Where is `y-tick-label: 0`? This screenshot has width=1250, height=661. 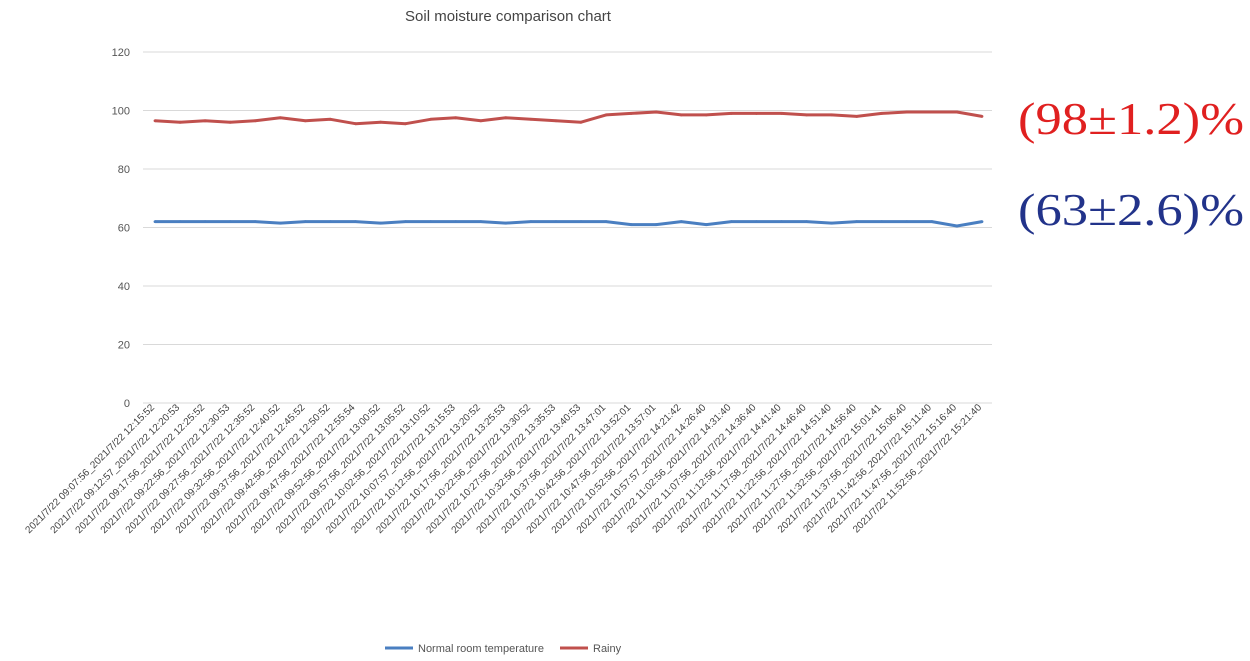 y-tick-label: 0 is located at coordinates (127, 404).